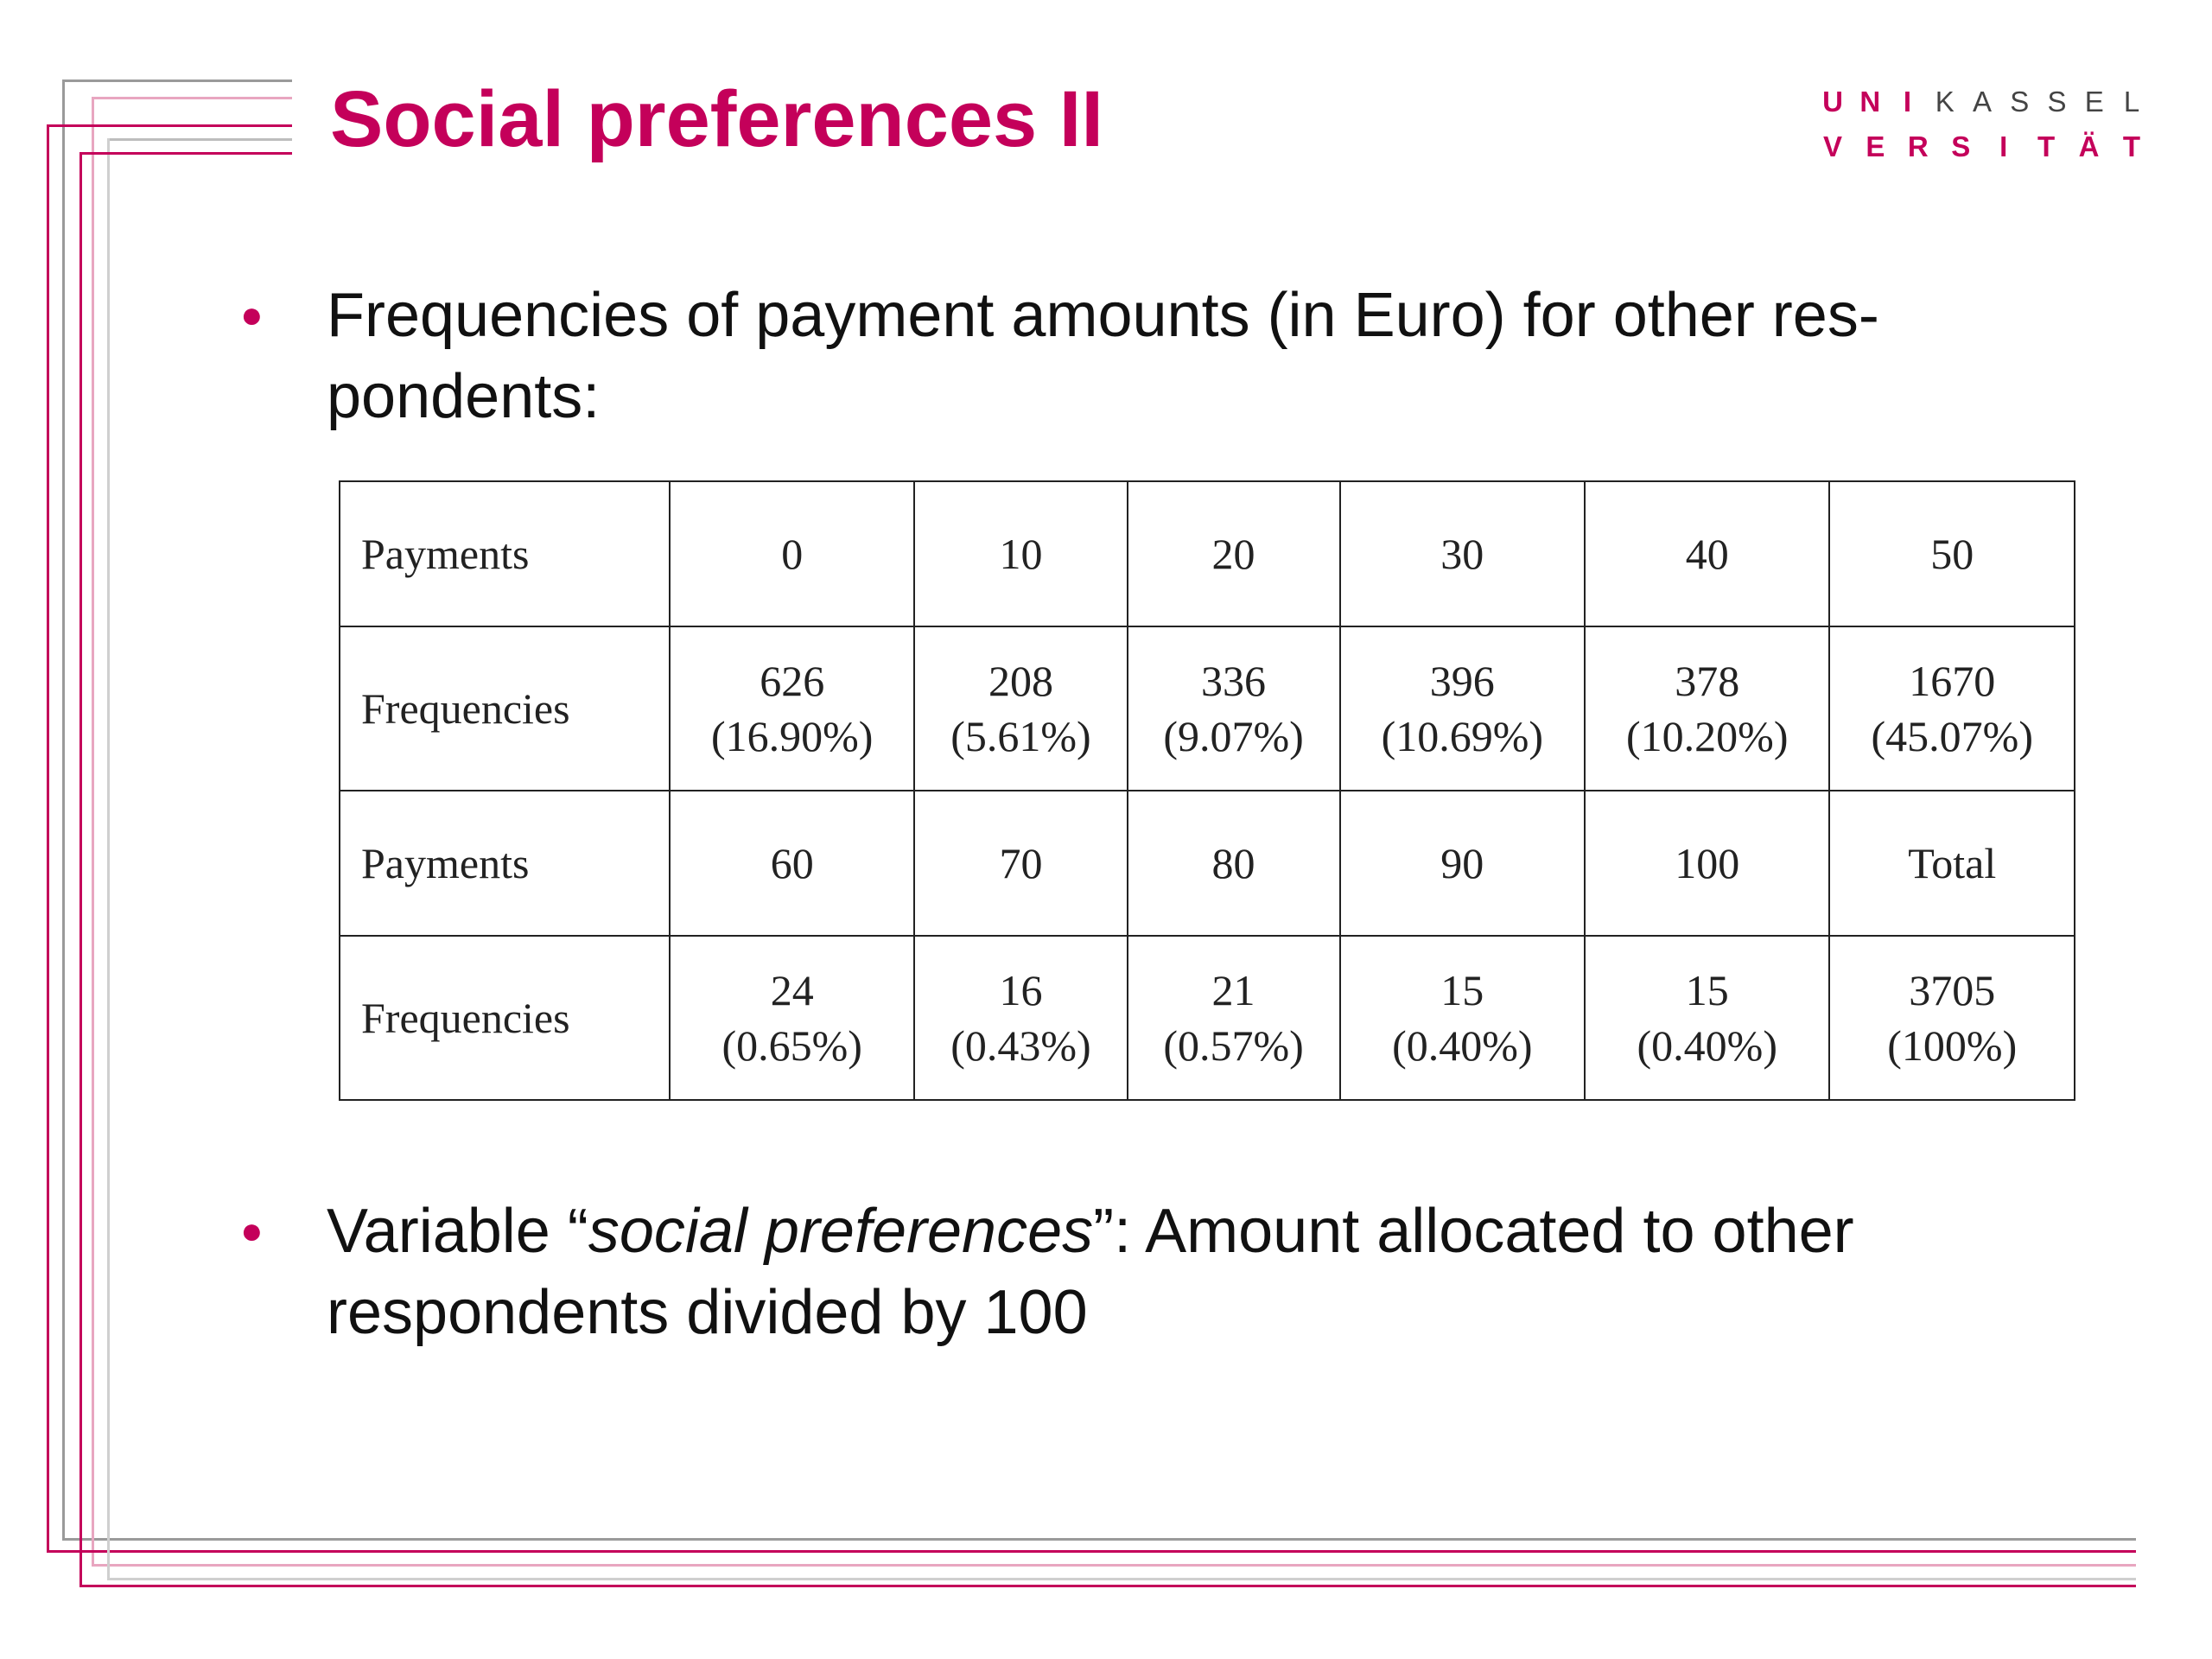 The width and height of the screenshot is (2212, 1659). I want to click on payment-cell: 0, so click(792, 553).